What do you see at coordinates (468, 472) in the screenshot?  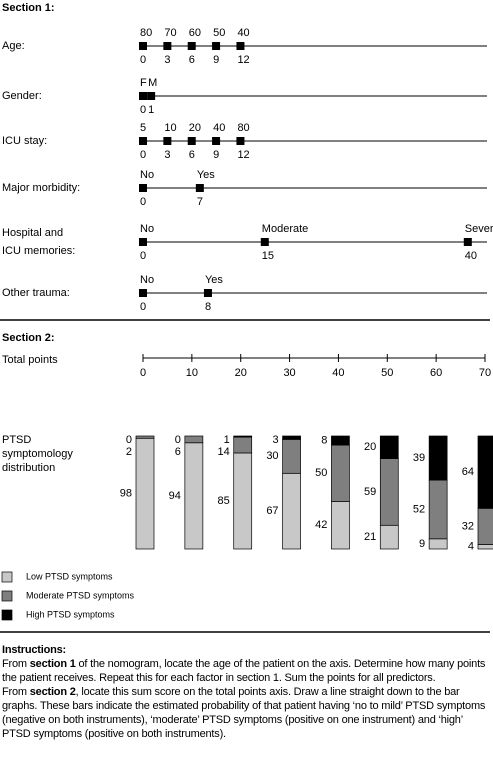 I see `bar-label: 64` at bounding box center [468, 472].